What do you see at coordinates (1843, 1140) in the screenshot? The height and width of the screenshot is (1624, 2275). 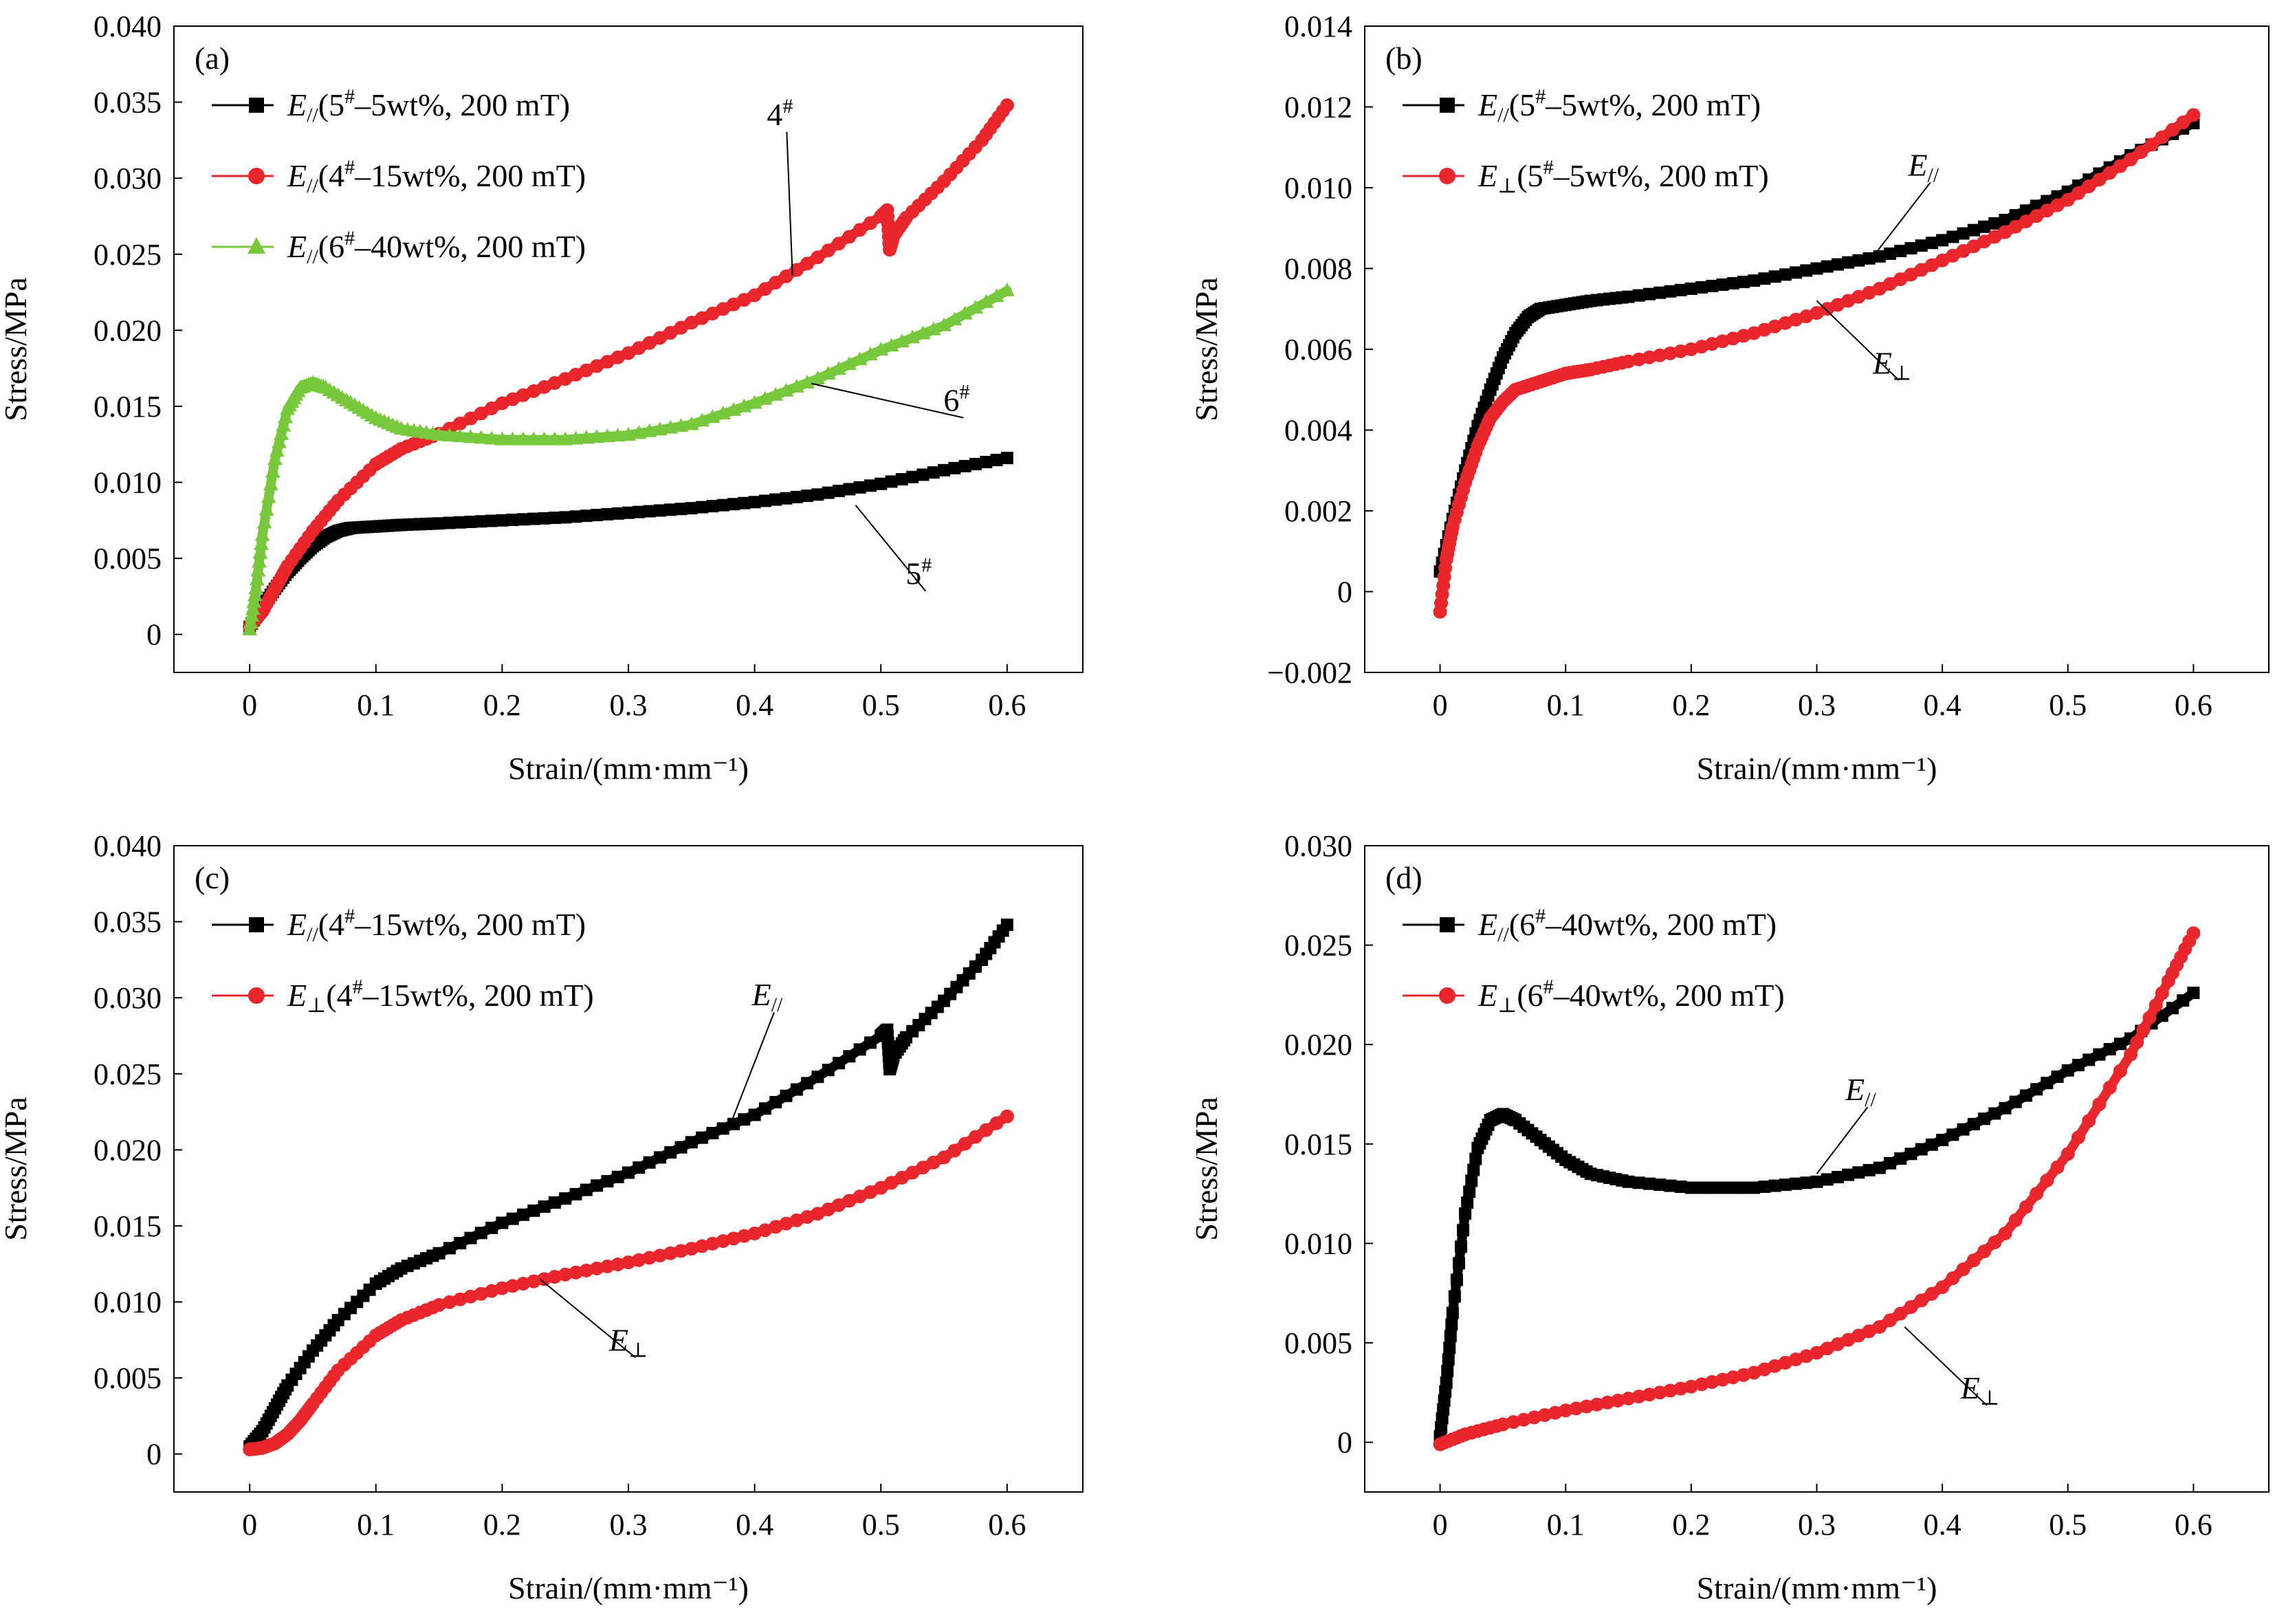 I see `annotation-leader` at bounding box center [1843, 1140].